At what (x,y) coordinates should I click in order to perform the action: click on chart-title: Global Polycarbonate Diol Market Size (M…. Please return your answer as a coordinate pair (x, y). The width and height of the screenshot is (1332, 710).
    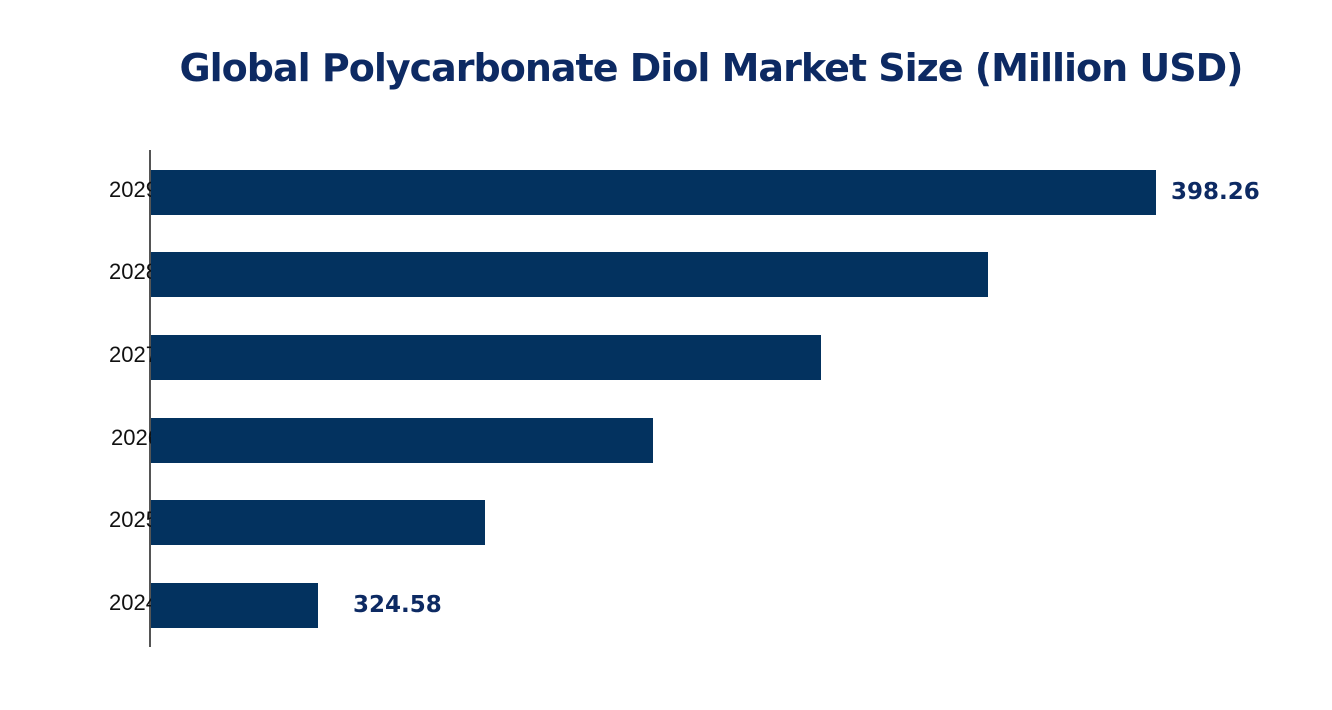
    Looking at the image, I should click on (711, 68).